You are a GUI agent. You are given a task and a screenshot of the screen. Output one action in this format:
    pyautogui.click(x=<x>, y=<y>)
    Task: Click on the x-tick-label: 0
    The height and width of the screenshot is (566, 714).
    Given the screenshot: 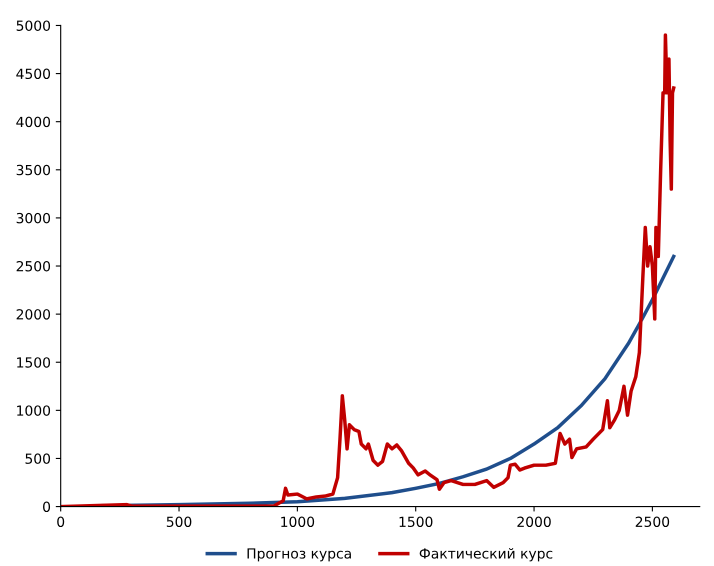 What is the action you would take?
    pyautogui.click(x=60, y=522)
    